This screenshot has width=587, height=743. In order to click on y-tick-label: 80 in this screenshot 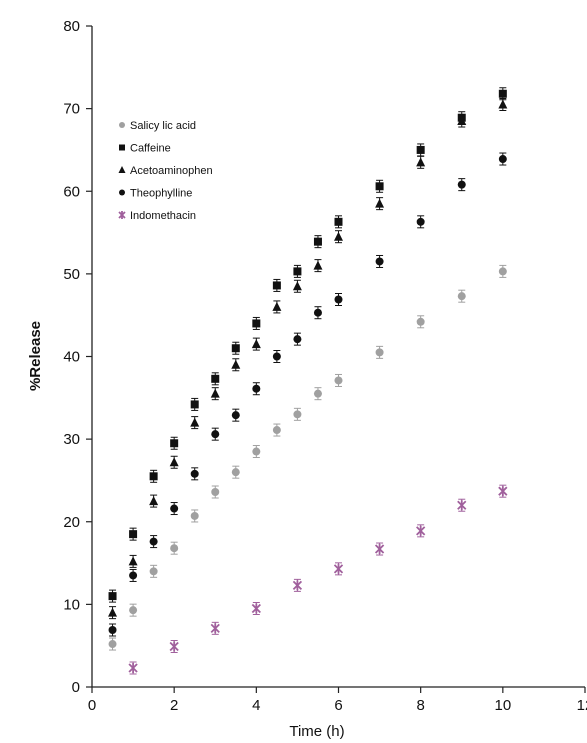, I will do `click(71, 26)`.